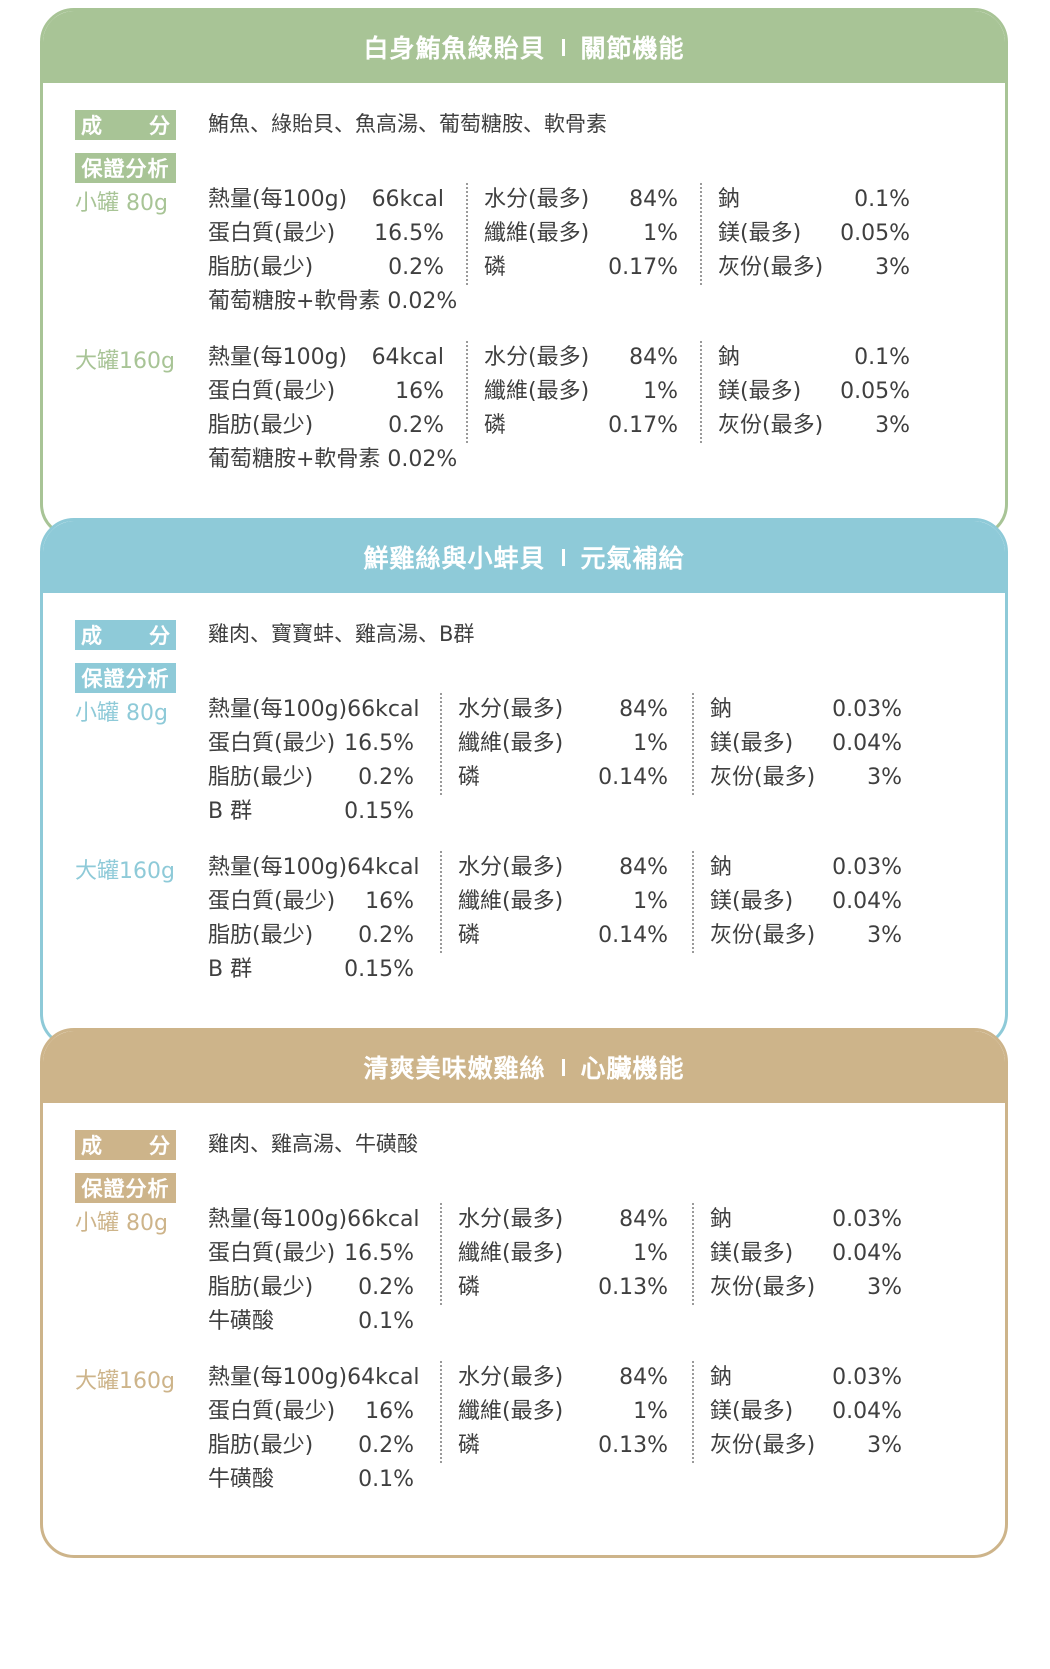 The width and height of the screenshot is (1050, 1669). Describe the element at coordinates (454, 1068) in the screenshot. I see `product-title: 清爽美味嫩雞絲` at that location.